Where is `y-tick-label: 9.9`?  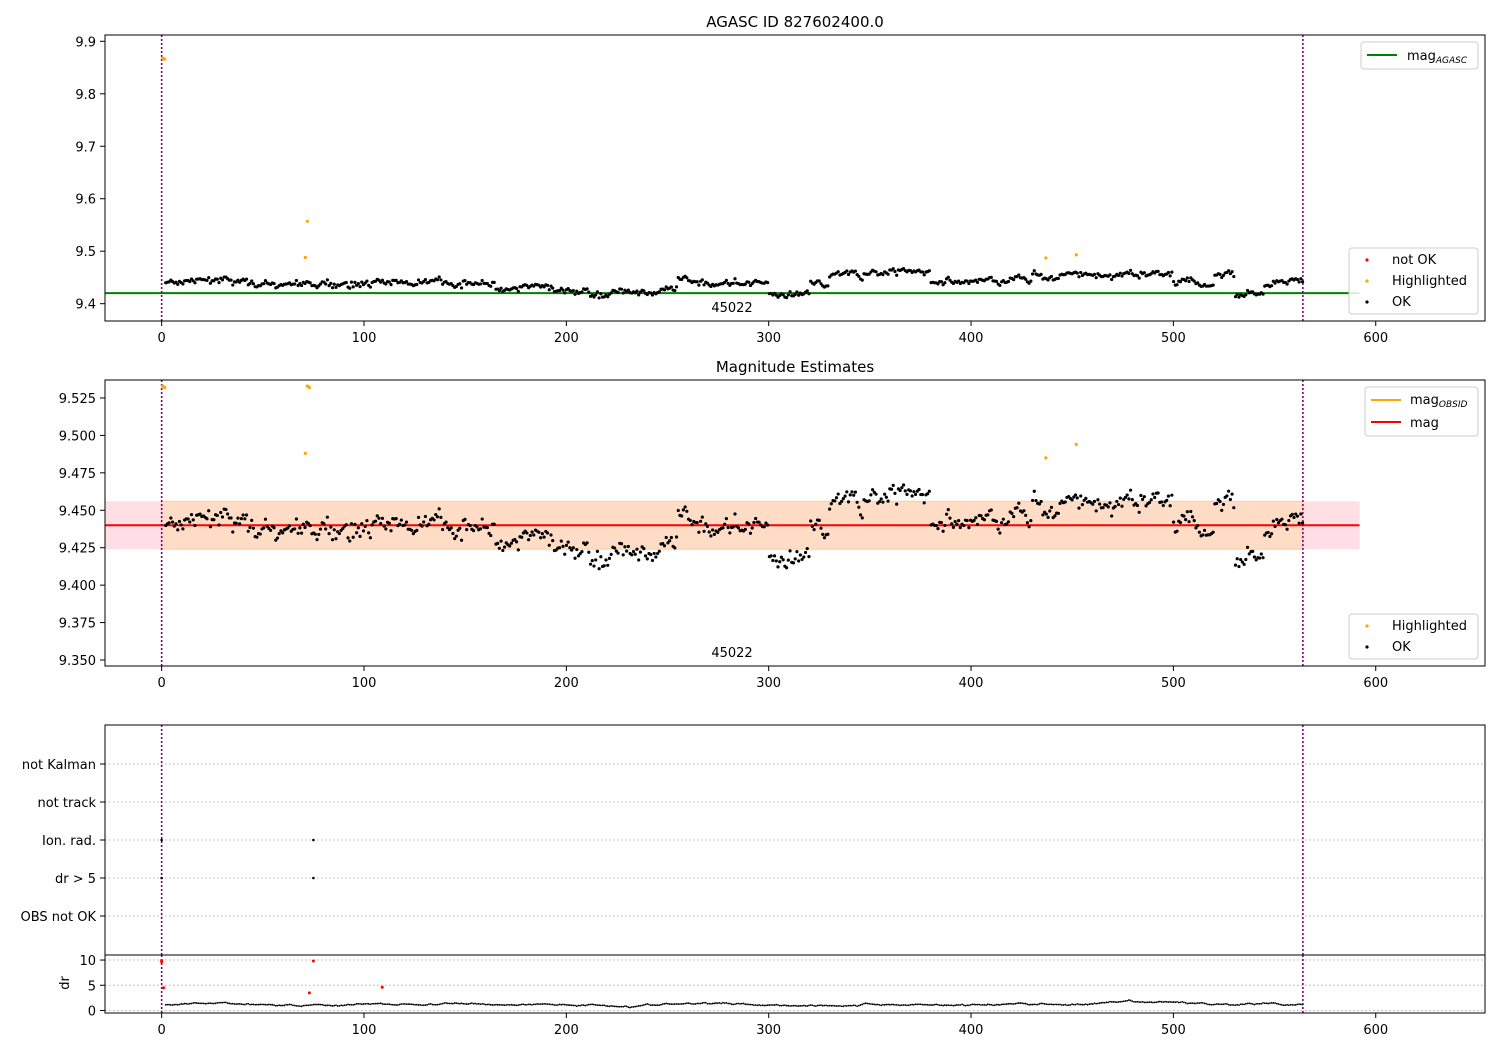 y-tick-label: 9.9 is located at coordinates (85, 42).